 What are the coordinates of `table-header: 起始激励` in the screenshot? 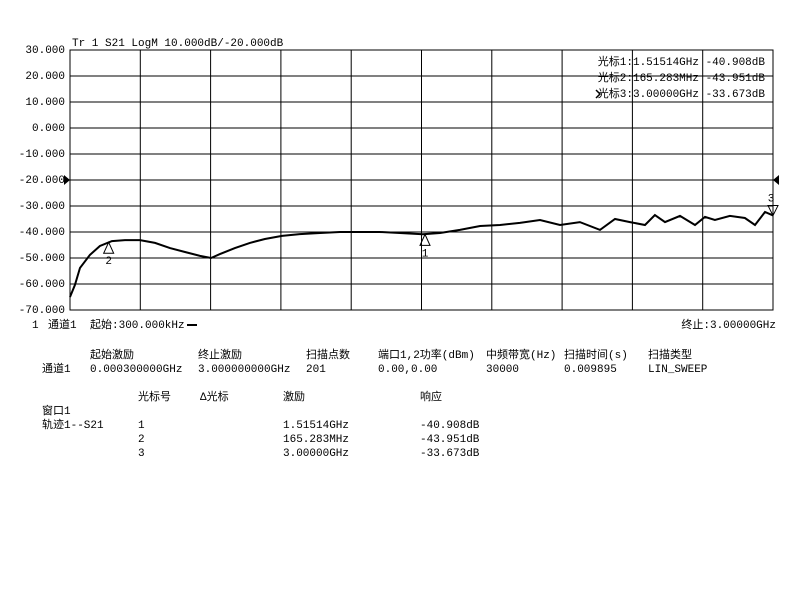 It's located at (112, 354).